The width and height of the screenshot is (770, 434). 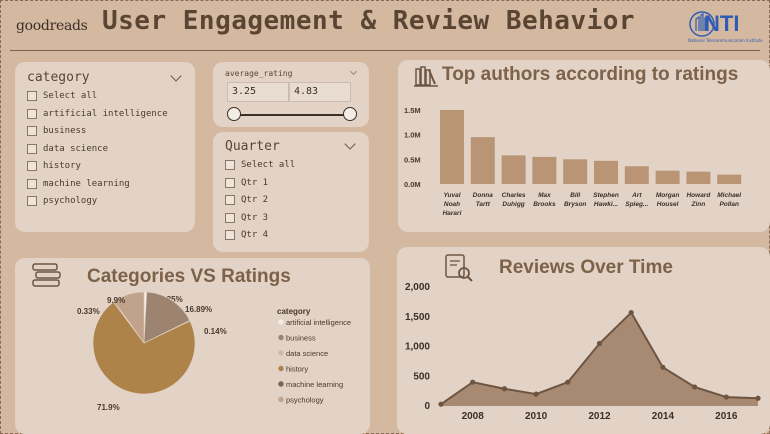 I want to click on category-item: artificial intelligence, so click(x=97, y=113).